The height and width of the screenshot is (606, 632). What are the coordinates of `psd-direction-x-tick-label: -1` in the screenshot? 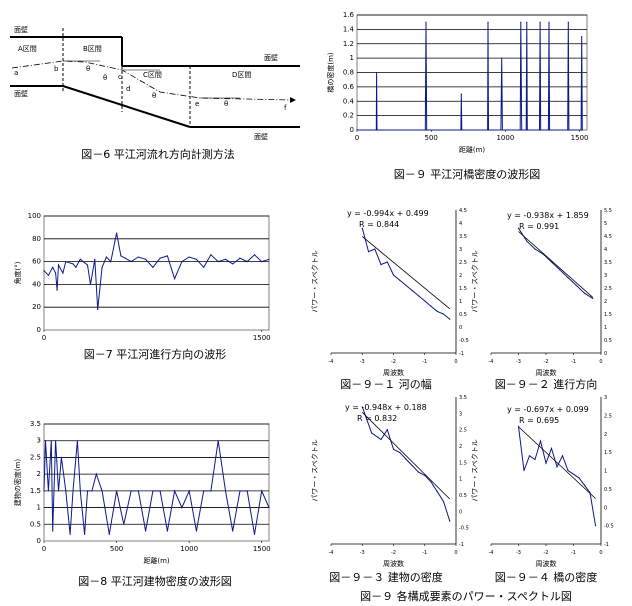 It's located at (573, 362).